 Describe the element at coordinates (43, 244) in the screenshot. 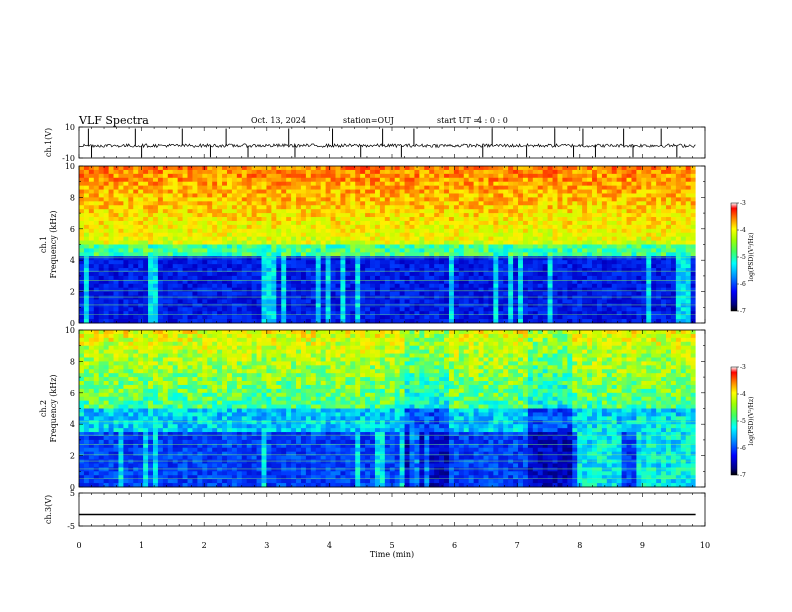

I see `ch1-spectrogram-channel-label: ch.1` at that location.